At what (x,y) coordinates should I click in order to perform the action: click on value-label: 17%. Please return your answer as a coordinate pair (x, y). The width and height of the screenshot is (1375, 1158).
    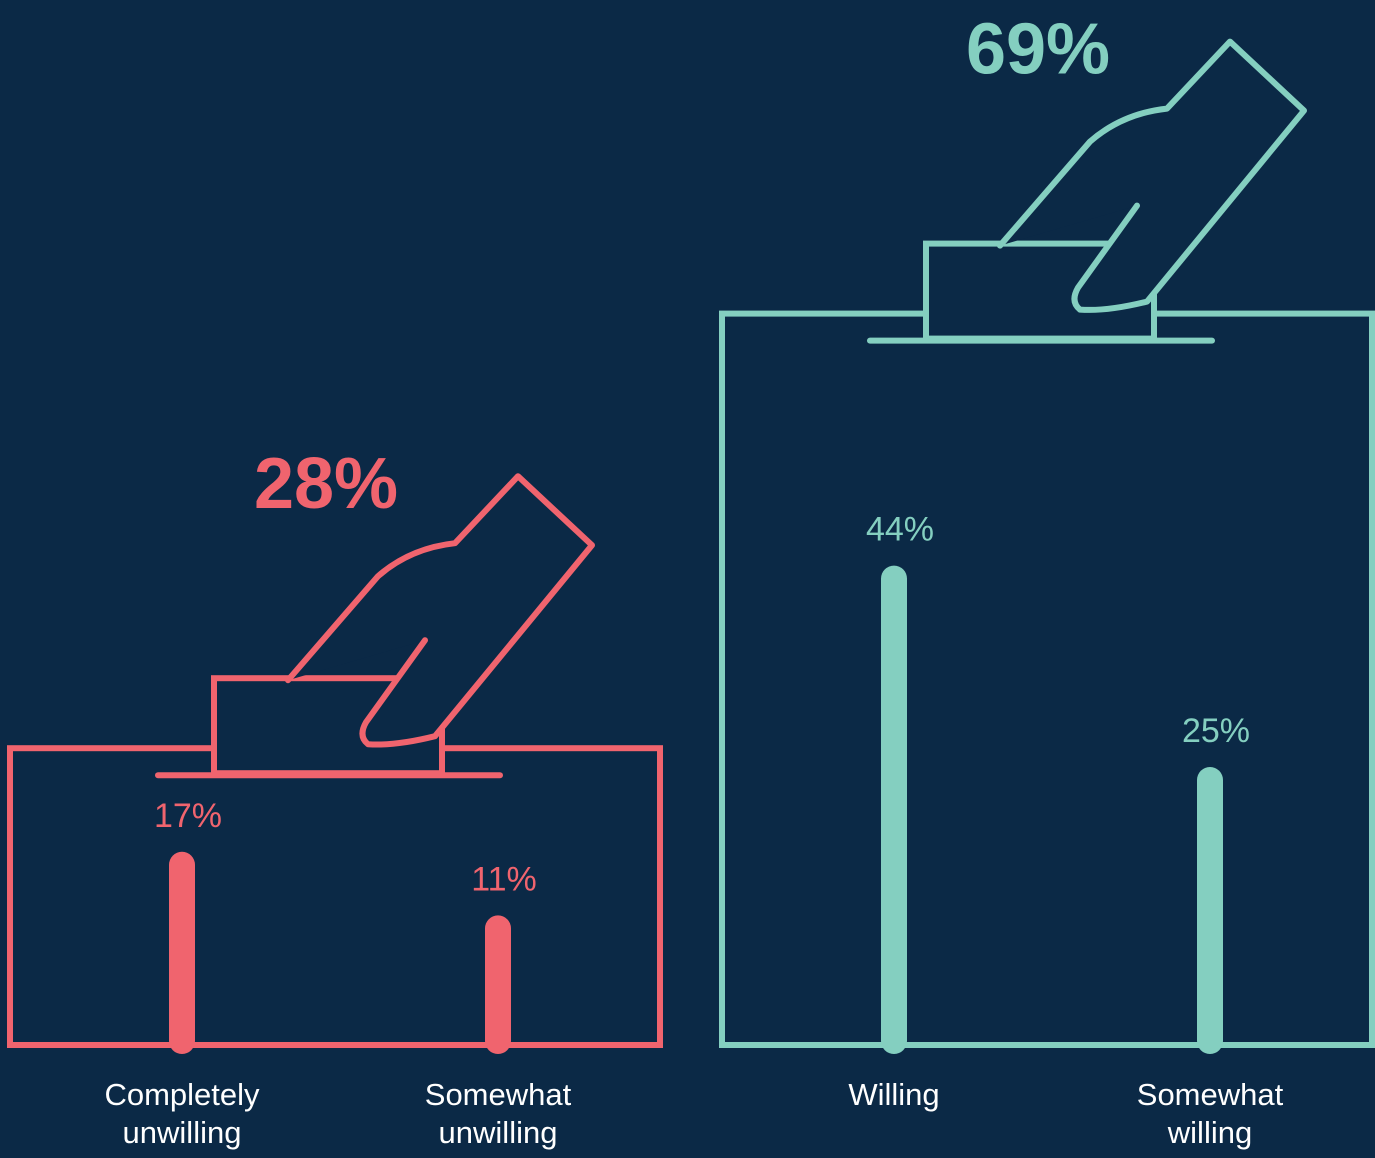
    Looking at the image, I should click on (188, 816).